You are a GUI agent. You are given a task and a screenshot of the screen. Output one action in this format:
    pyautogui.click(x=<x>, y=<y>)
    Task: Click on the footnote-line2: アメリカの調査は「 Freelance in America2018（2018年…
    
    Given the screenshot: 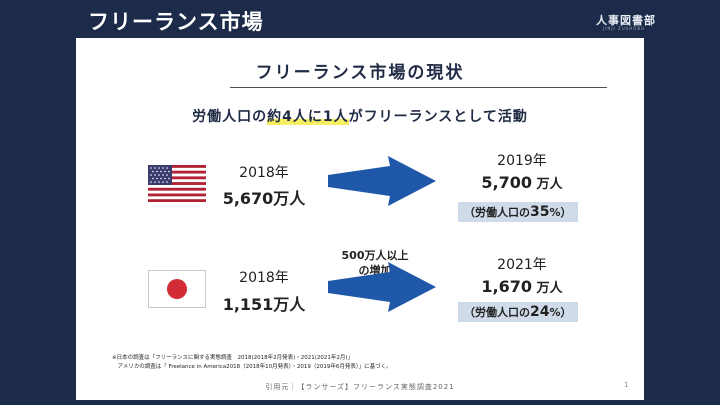 What is the action you would take?
    pyautogui.click(x=252, y=367)
    